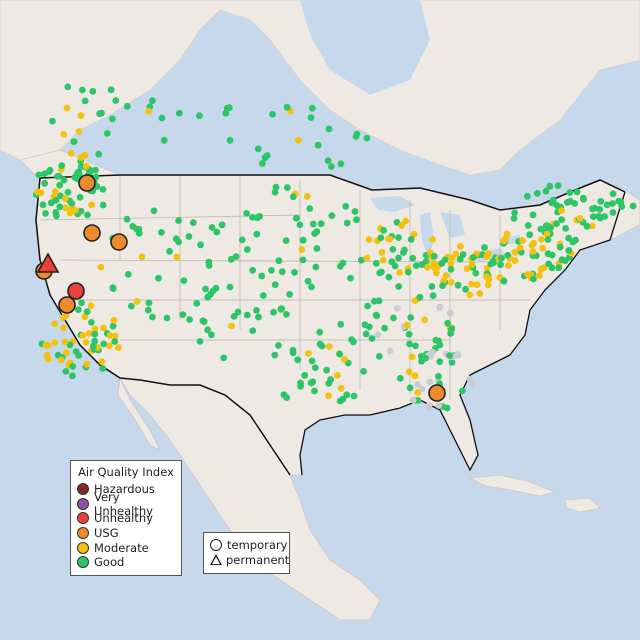 This screenshot has width=640, height=640. I want to click on station-boise-usg, so click(119, 242).